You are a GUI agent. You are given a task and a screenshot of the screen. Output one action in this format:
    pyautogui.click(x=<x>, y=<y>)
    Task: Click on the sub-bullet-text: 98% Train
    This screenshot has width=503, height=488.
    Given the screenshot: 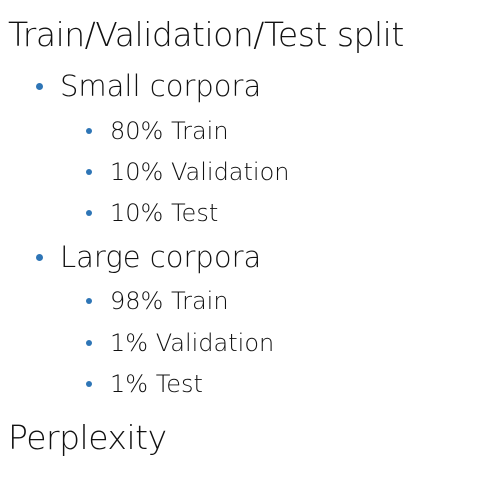 What is the action you would take?
    pyautogui.click(x=169, y=301)
    